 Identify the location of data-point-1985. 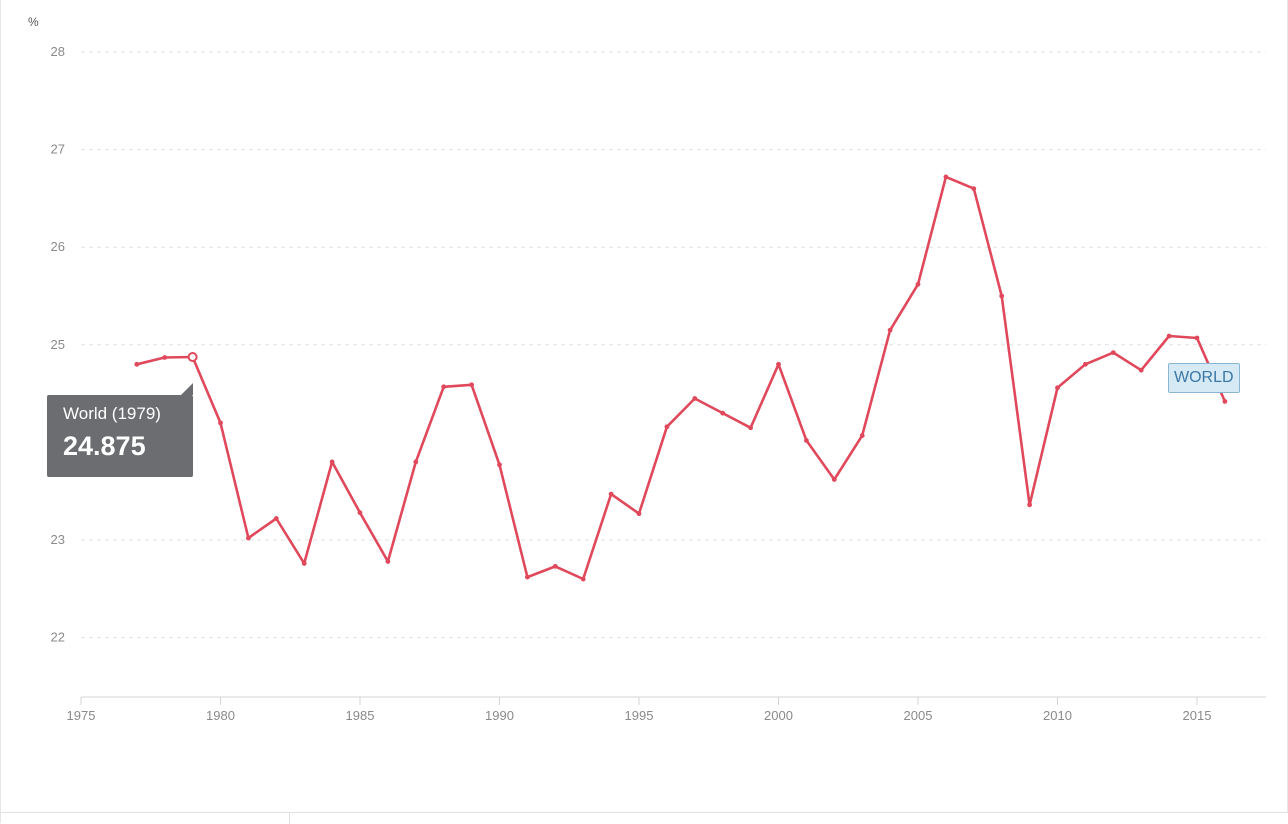
(360, 513).